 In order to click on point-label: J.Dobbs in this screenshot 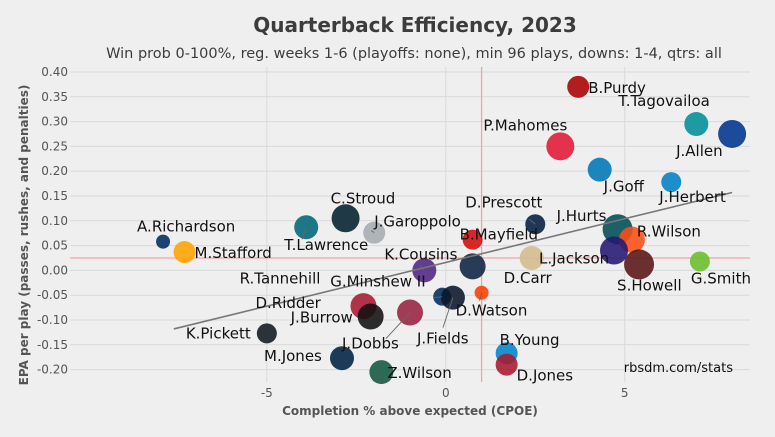, I will do `click(370, 344)`.